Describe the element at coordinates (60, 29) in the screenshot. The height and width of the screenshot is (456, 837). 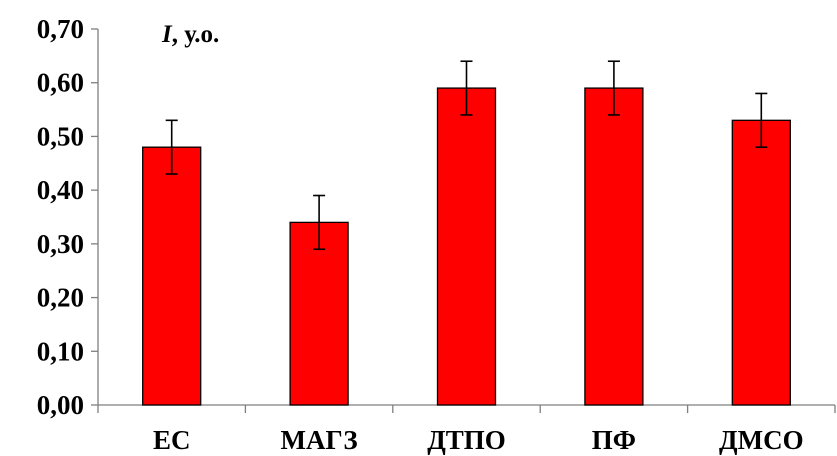
I see `y-tick-label: 0,70` at that location.